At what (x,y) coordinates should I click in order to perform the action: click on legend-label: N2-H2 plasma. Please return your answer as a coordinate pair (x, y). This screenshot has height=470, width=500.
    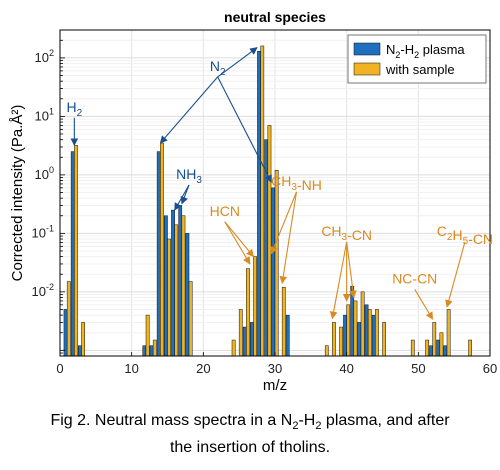
    Looking at the image, I should click on (425, 51).